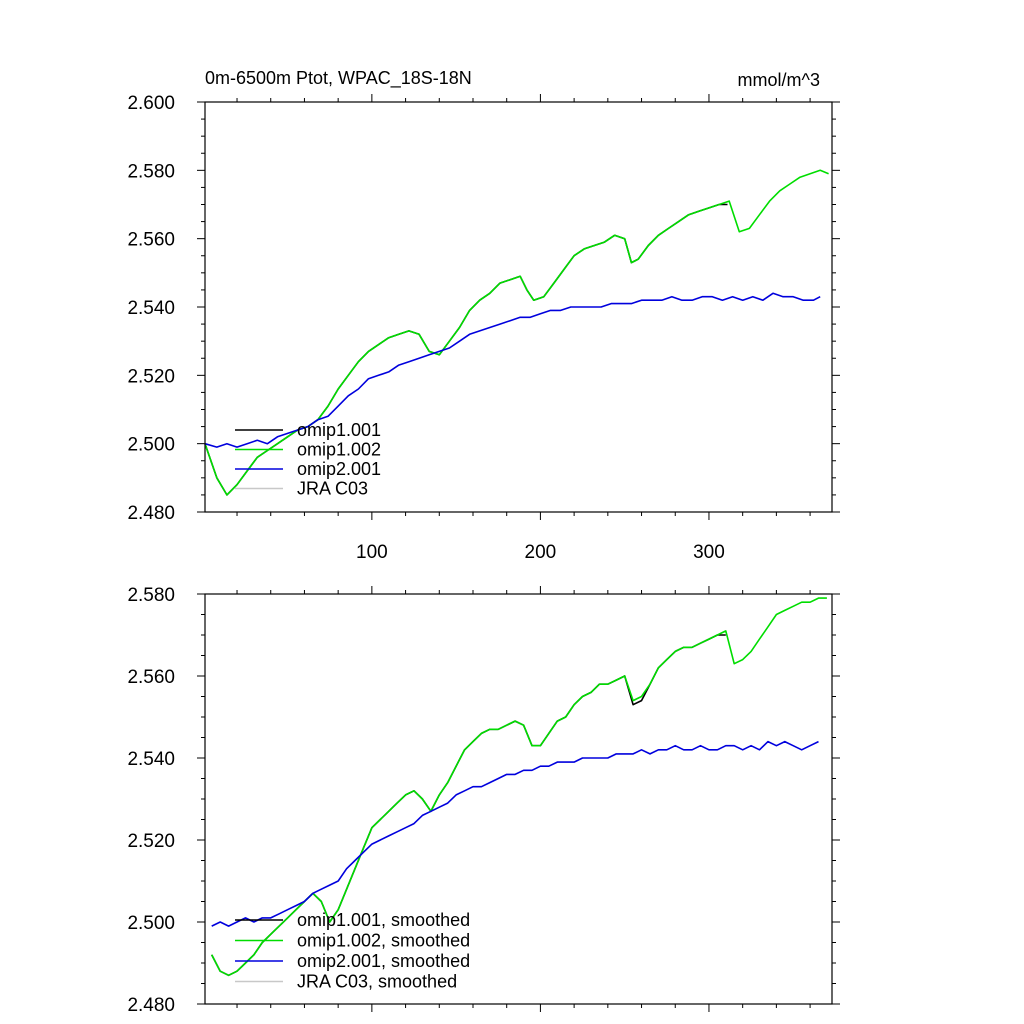 The width and height of the screenshot is (1024, 1024). What do you see at coordinates (339, 450) in the screenshot?
I see `legend-label: omip1.002` at bounding box center [339, 450].